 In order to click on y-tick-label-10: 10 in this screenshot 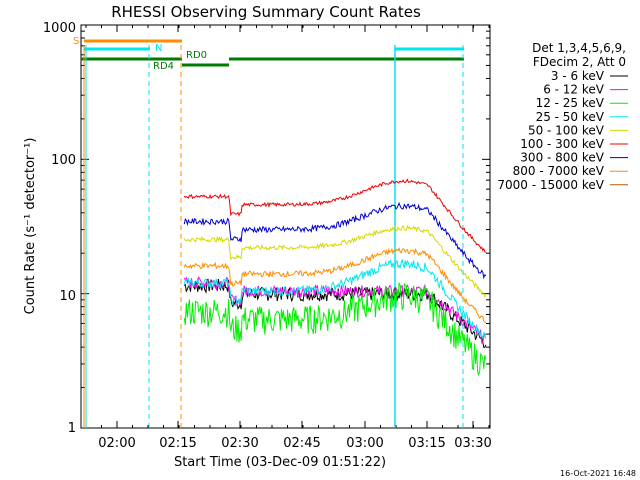, I will do `click(67, 296)`.